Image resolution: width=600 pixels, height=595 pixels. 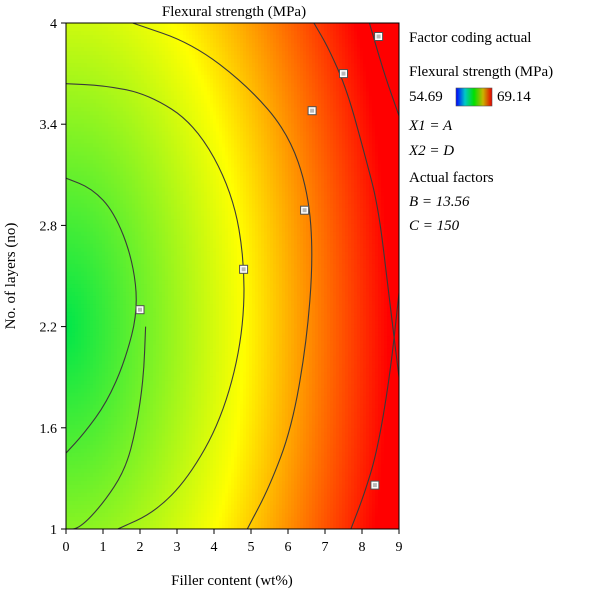 I want to click on y-tick-label: 1.6, so click(x=49, y=429).